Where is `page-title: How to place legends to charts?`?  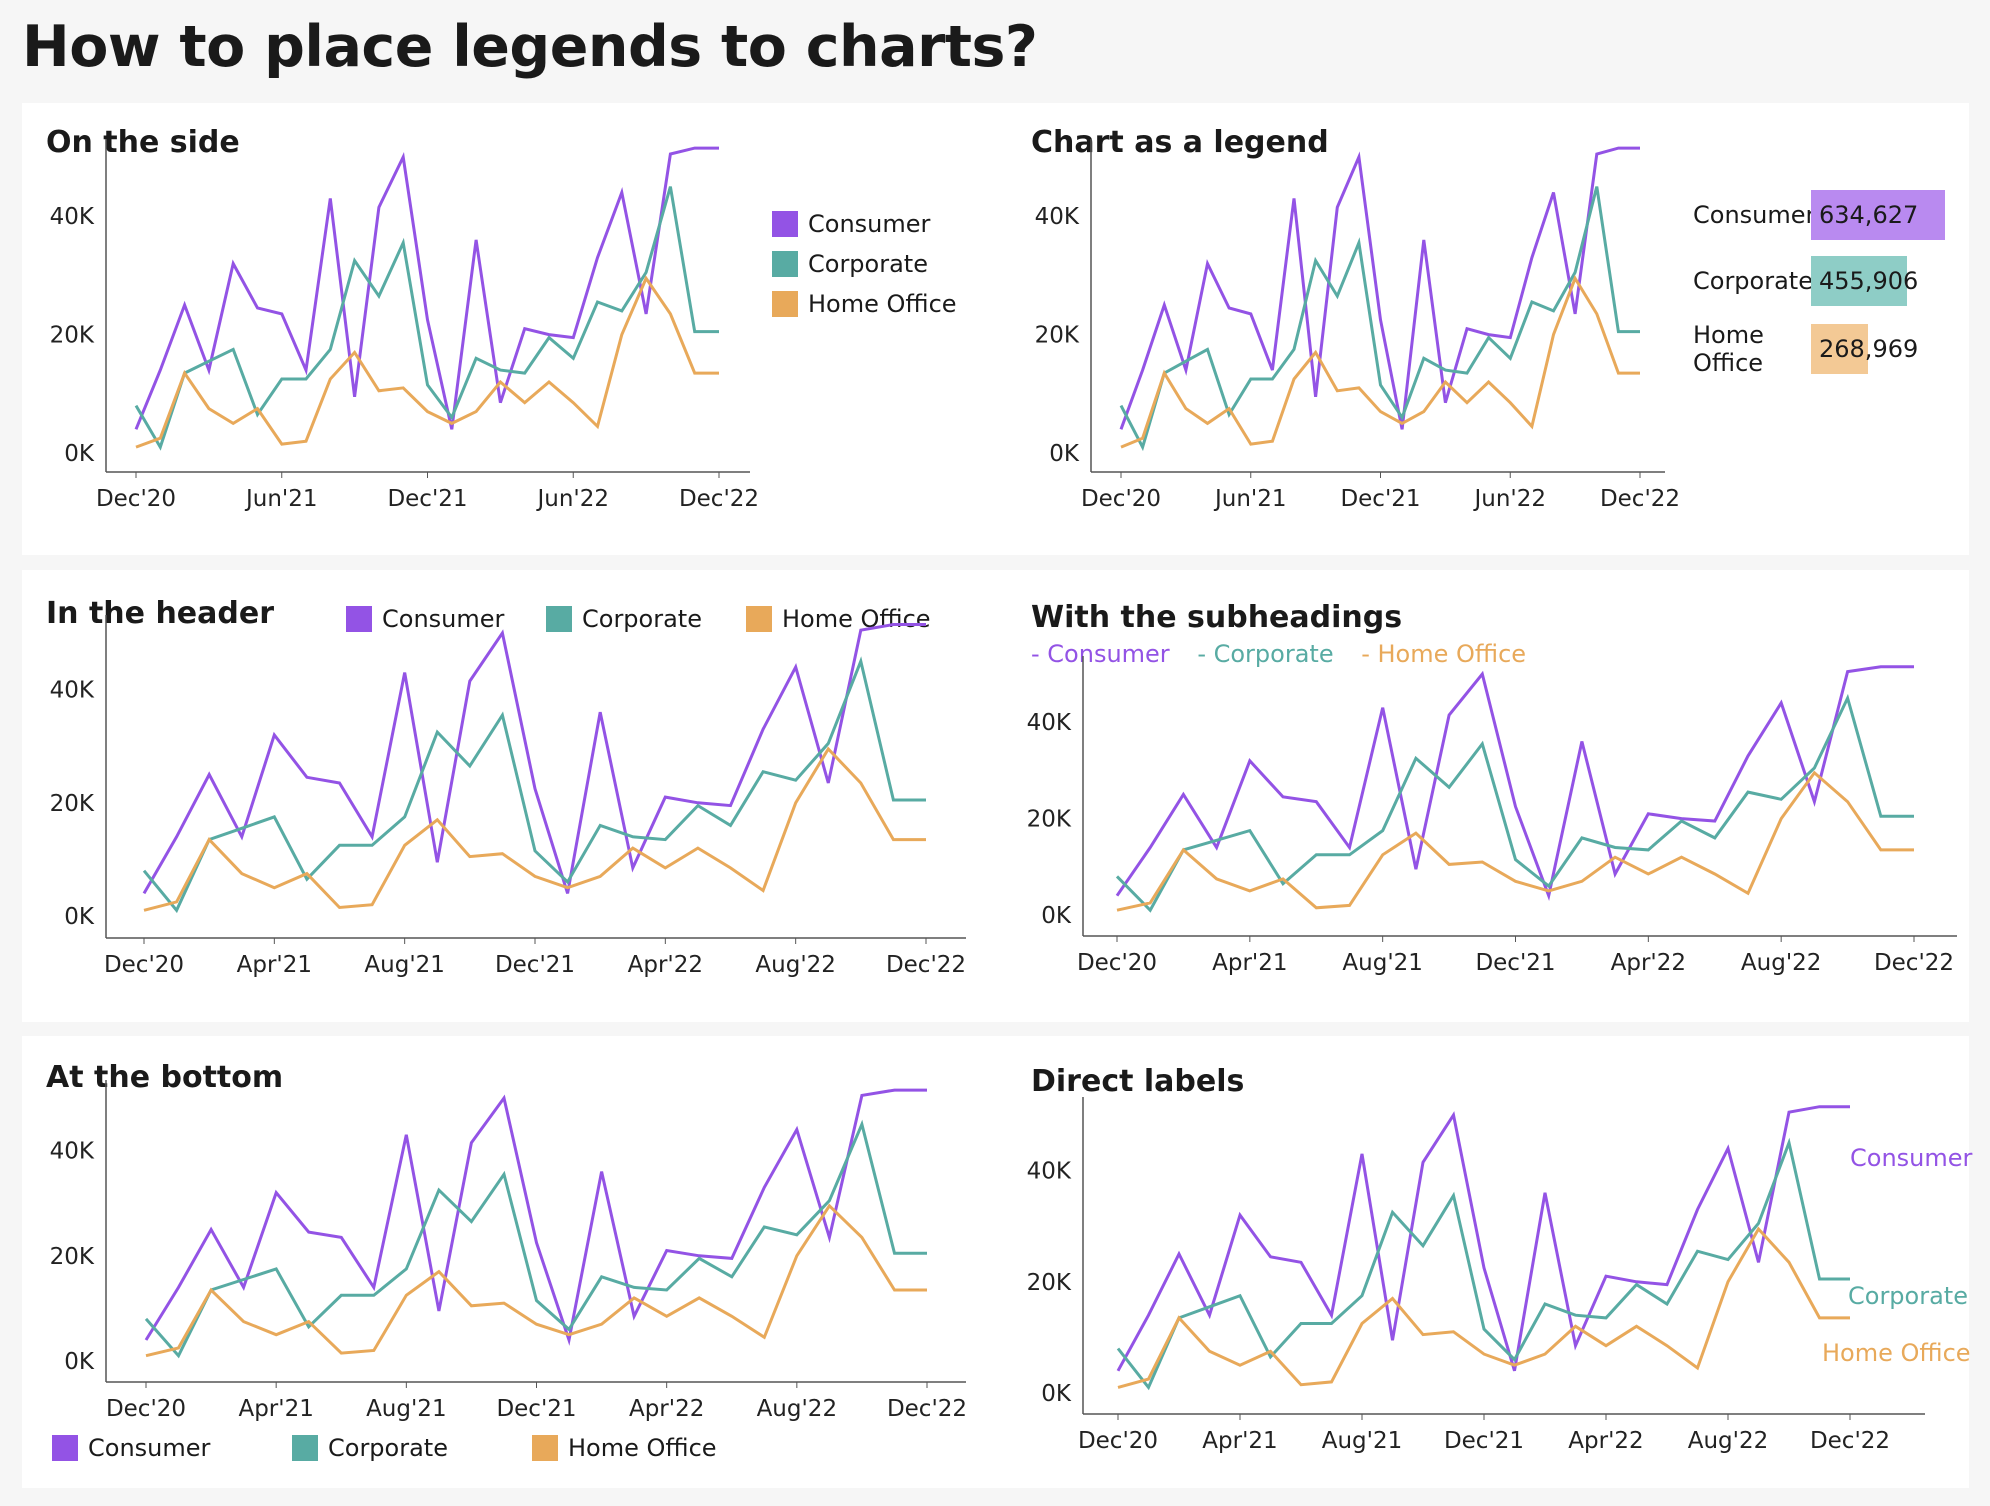
page-title: How to place legends to charts? is located at coordinates (530, 47).